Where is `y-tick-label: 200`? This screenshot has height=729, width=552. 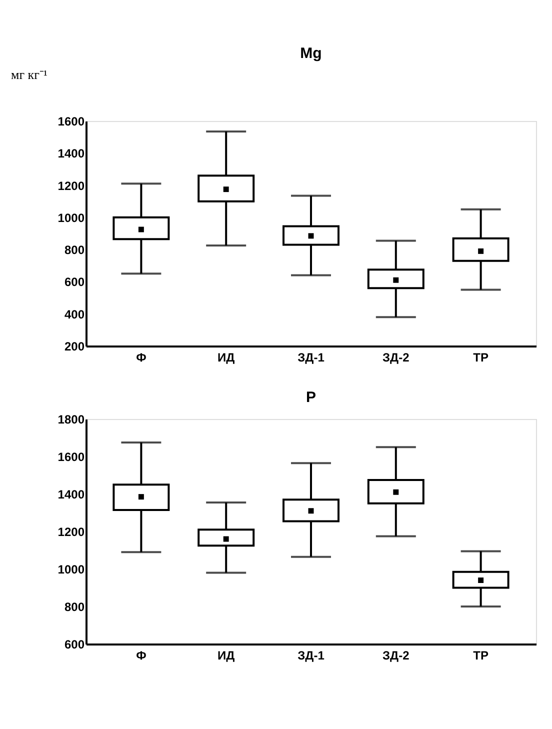 y-tick-label: 200 is located at coordinates (74, 347).